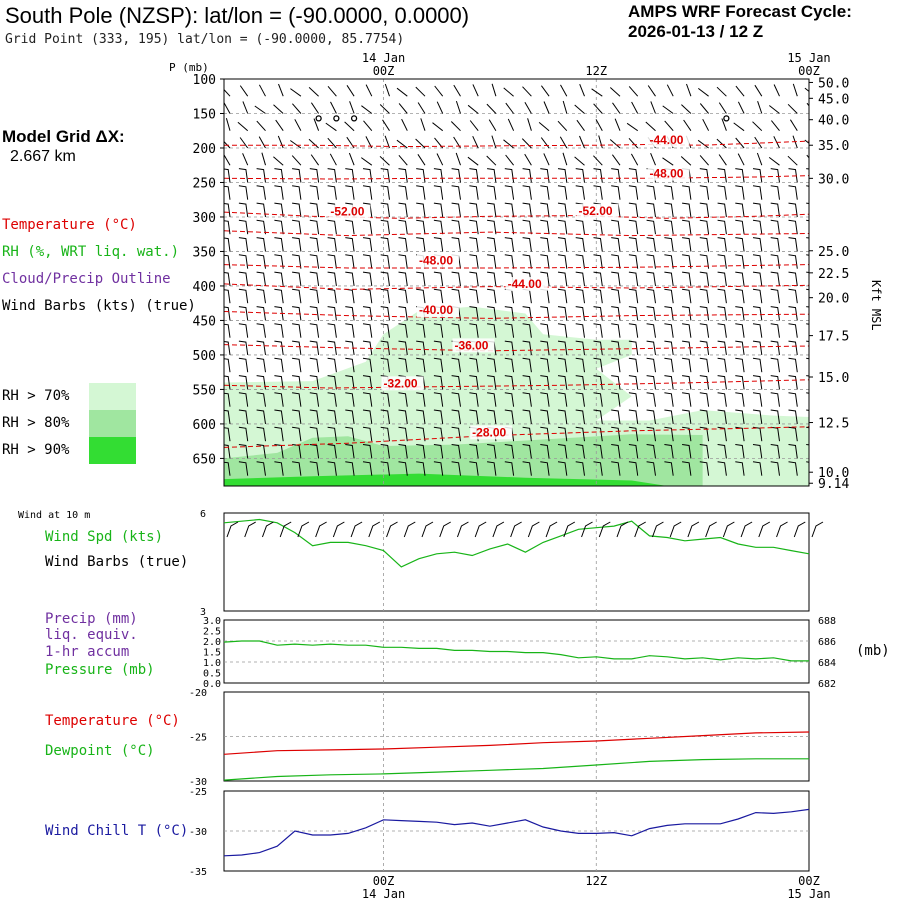 Image resolution: width=900 pixels, height=900 pixels. Describe the element at coordinates (112, 423) in the screenshot. I see `legend-rh80-swatch` at that location.